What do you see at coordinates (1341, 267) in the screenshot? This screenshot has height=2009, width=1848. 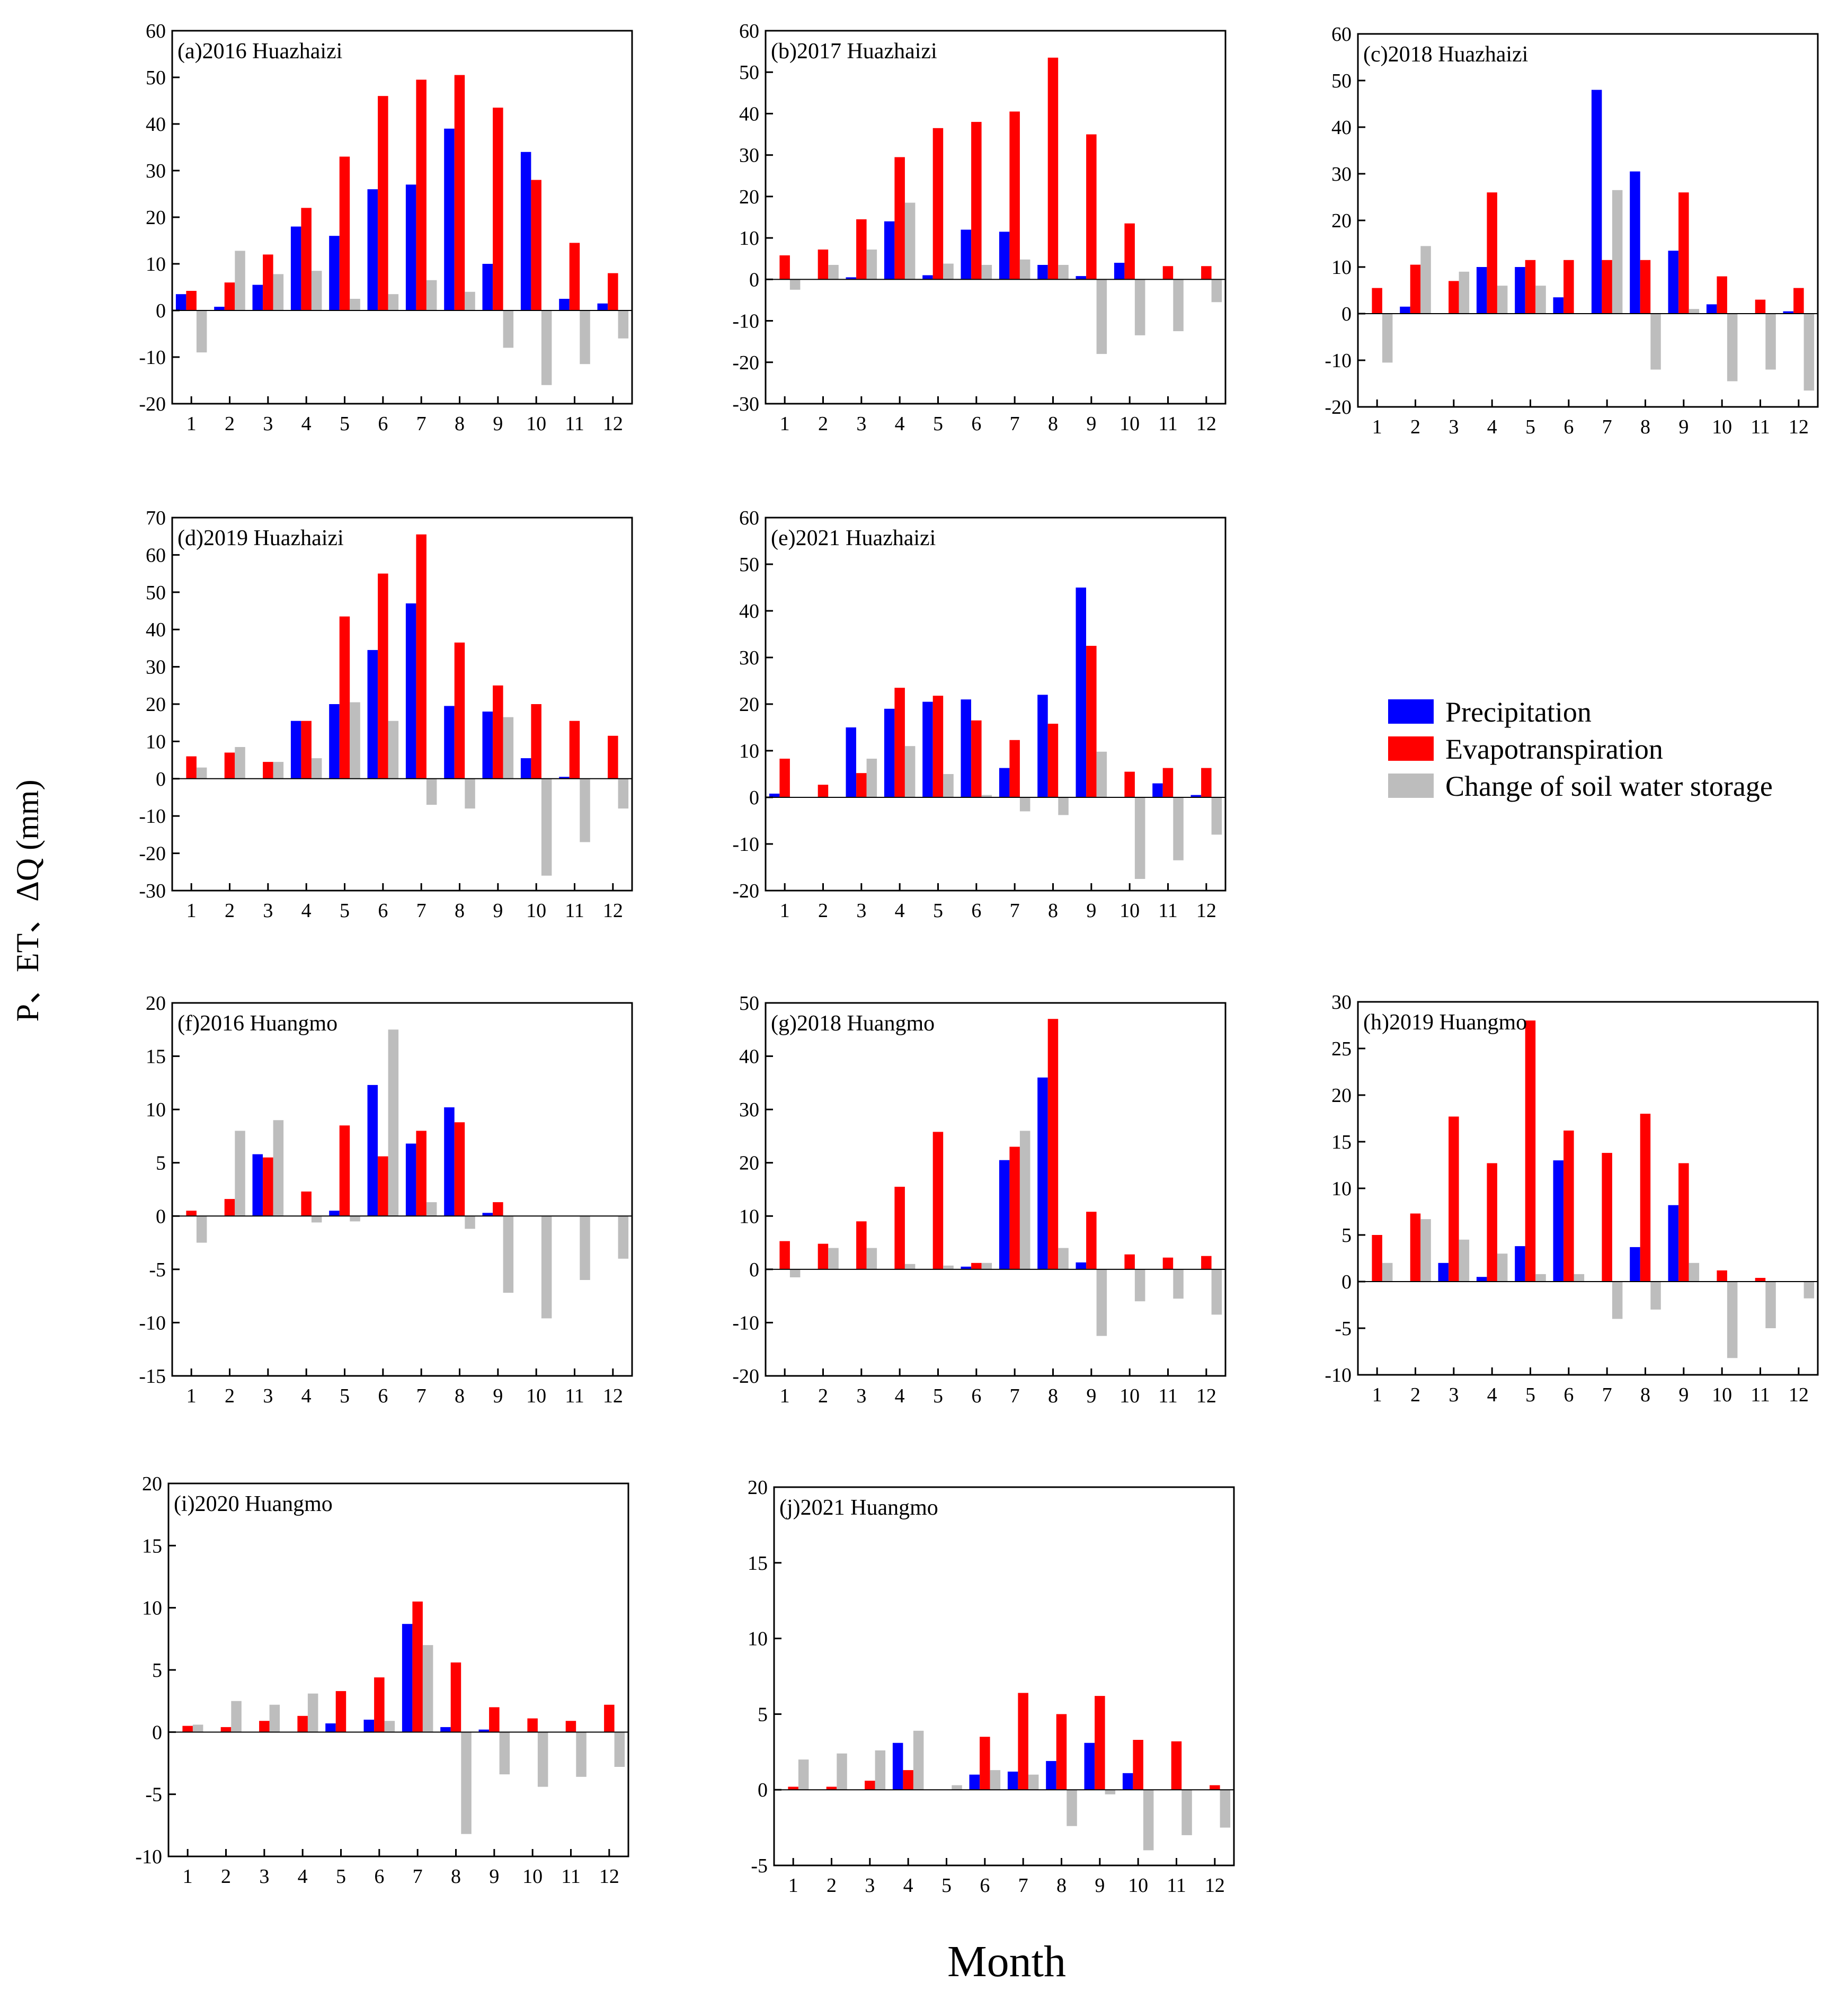 I see `y-tick-label: 10` at bounding box center [1341, 267].